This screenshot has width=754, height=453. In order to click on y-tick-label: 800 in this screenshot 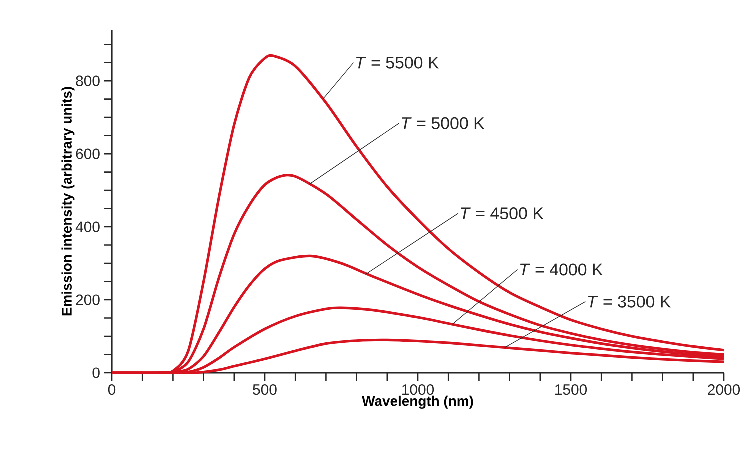, I will do `click(88, 81)`.